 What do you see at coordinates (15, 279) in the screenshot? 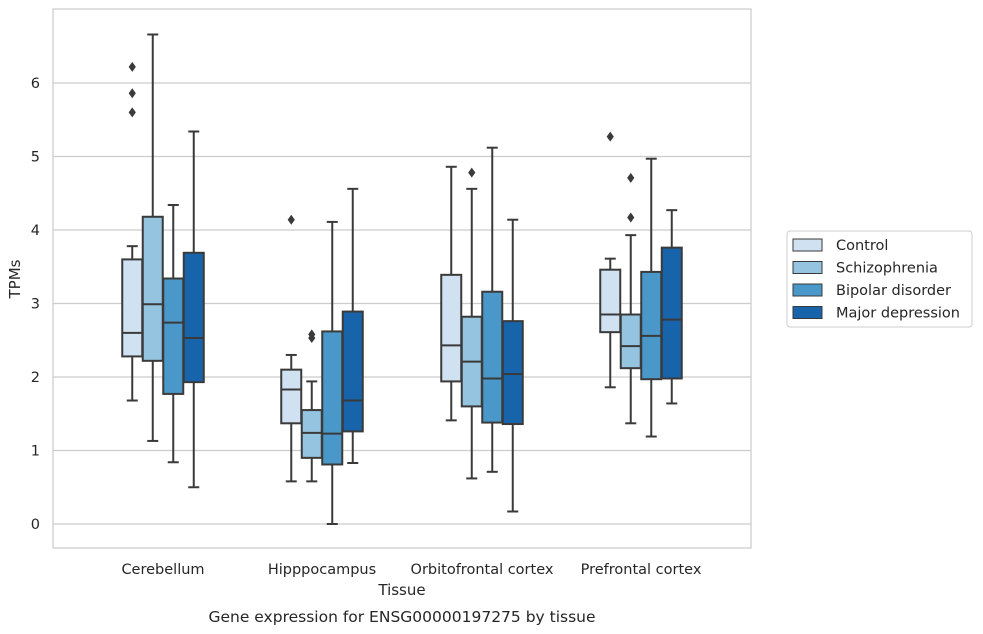
I see `y-axis-label: TPMs` at bounding box center [15, 279].